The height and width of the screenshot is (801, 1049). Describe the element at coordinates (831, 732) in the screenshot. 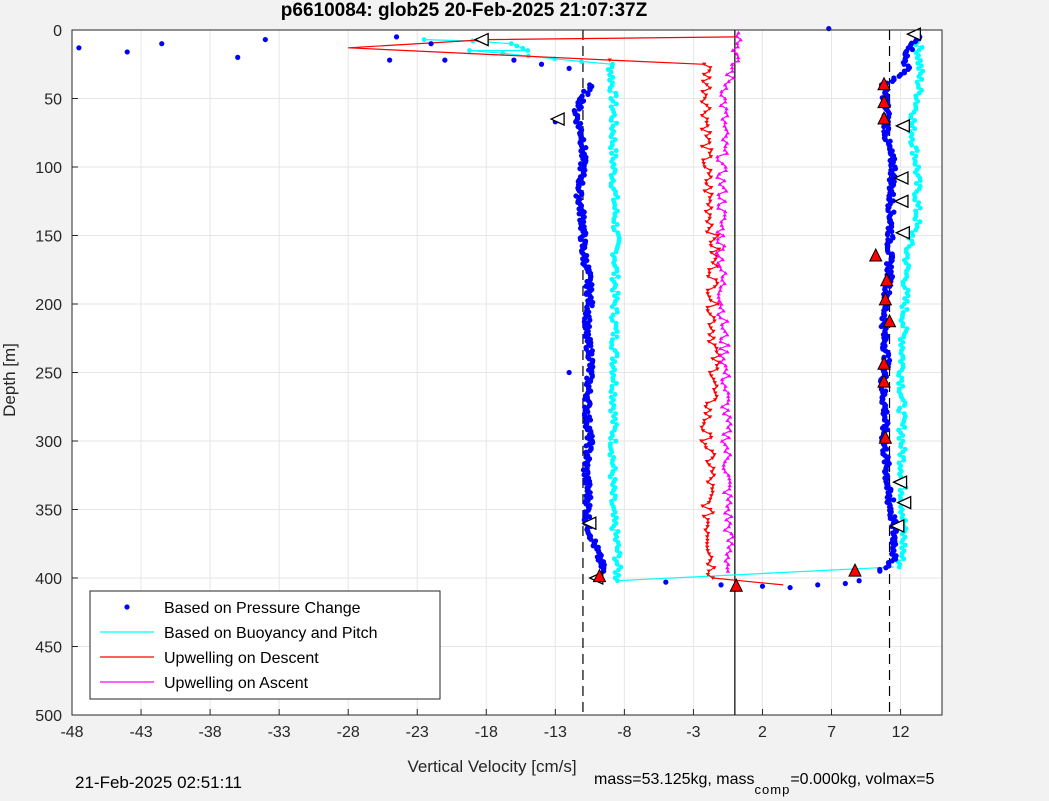

I see `x-tick-label: 7` at that location.